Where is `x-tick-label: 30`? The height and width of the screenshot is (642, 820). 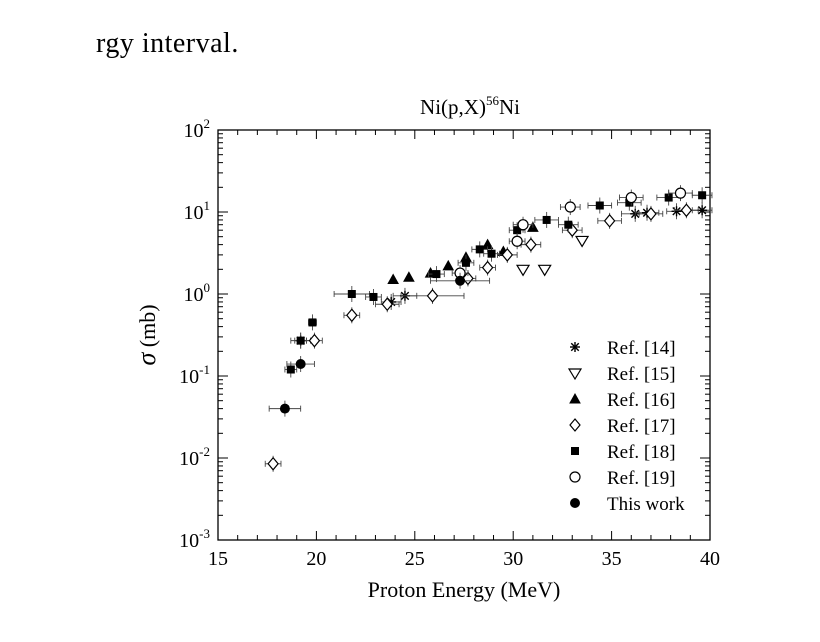
x-tick-label: 30 is located at coordinates (513, 559).